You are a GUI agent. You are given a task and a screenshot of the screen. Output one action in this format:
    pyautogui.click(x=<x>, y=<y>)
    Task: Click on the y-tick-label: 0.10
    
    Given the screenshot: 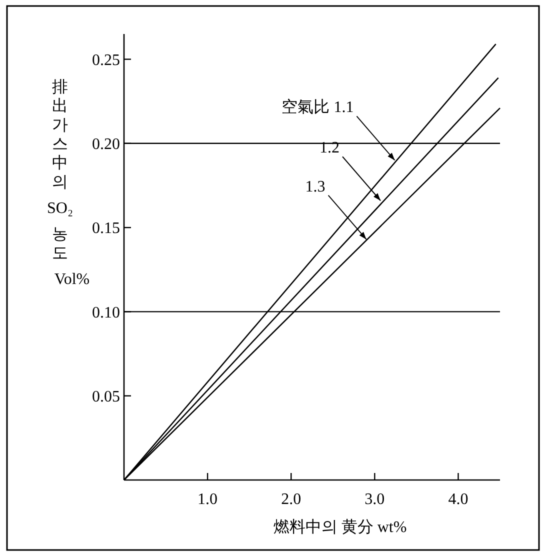 What is the action you would take?
    pyautogui.click(x=106, y=313)
    